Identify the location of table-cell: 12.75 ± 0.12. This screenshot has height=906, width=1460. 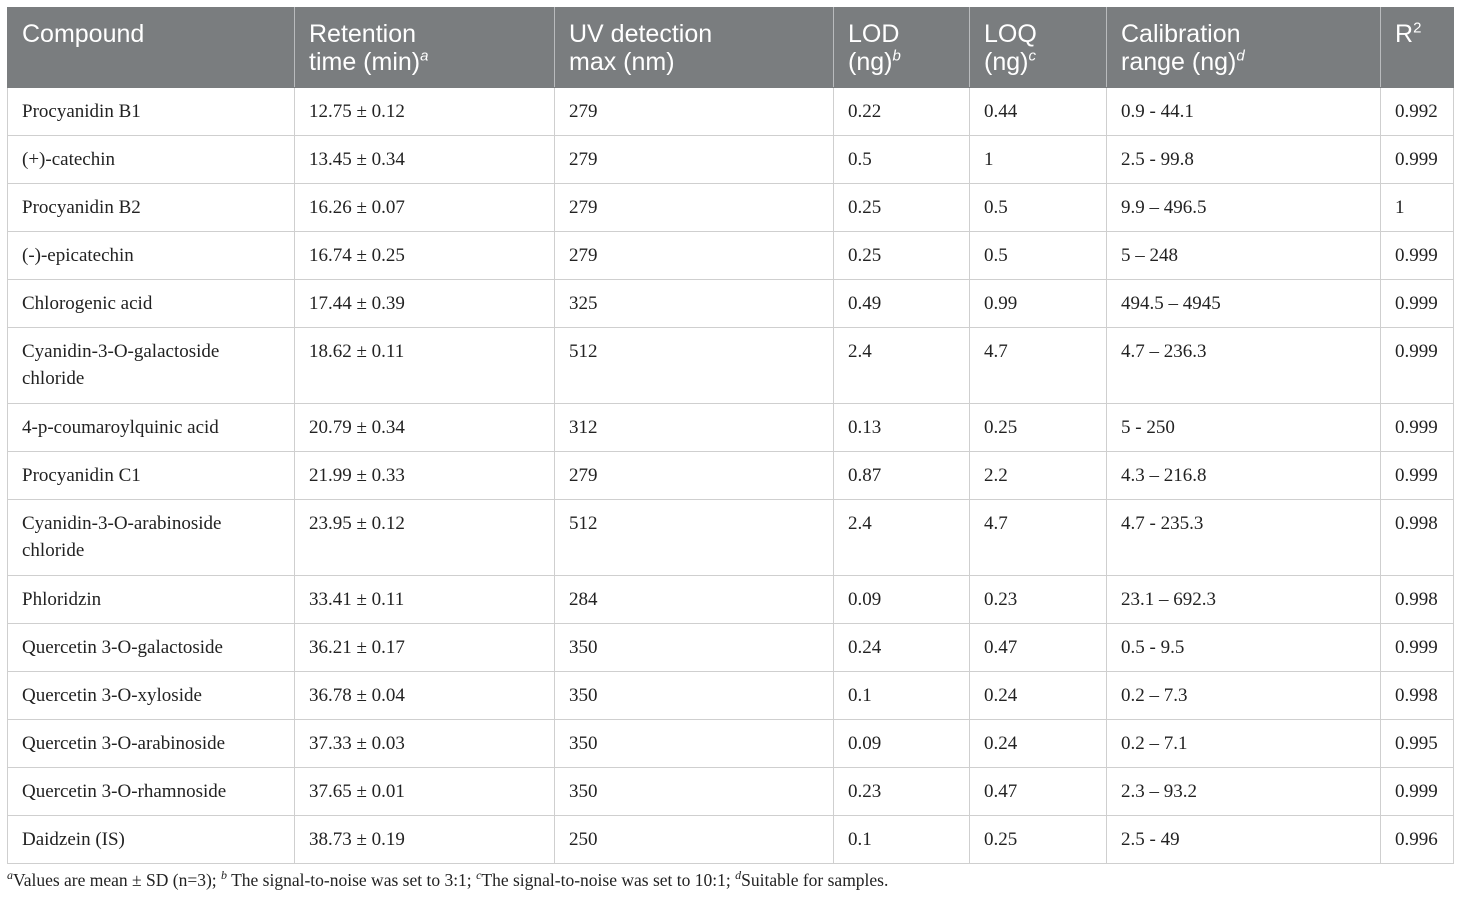
(424, 111).